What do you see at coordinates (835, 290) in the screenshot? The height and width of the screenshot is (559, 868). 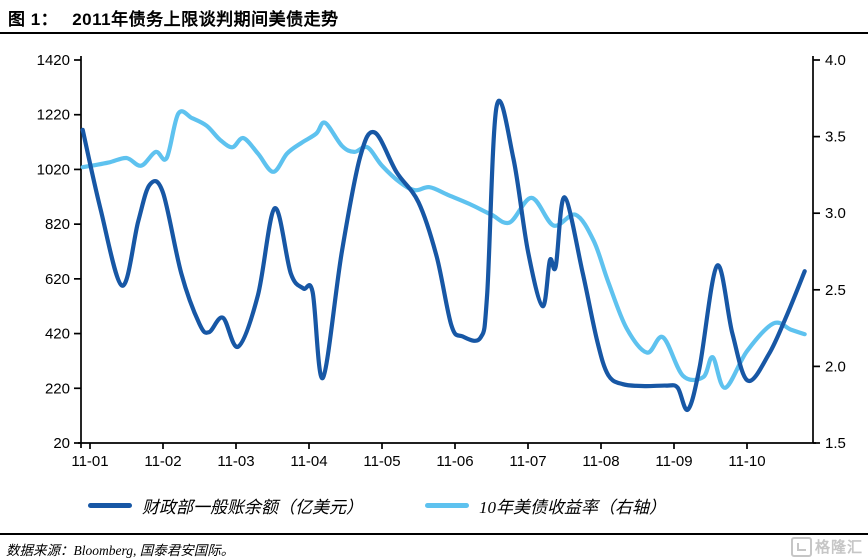 I see `right-axis-tick-label: 2.5` at bounding box center [835, 290].